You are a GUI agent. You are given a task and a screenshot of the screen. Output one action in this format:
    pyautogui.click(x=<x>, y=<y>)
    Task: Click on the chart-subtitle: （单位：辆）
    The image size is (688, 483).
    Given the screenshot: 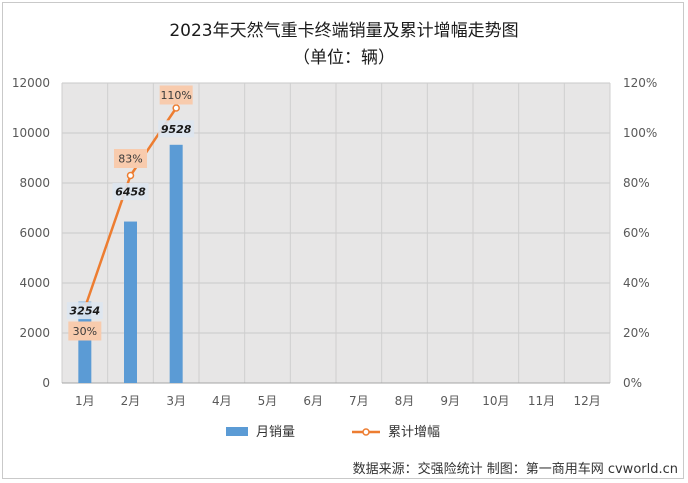 What is the action you would take?
    pyautogui.click(x=344, y=58)
    